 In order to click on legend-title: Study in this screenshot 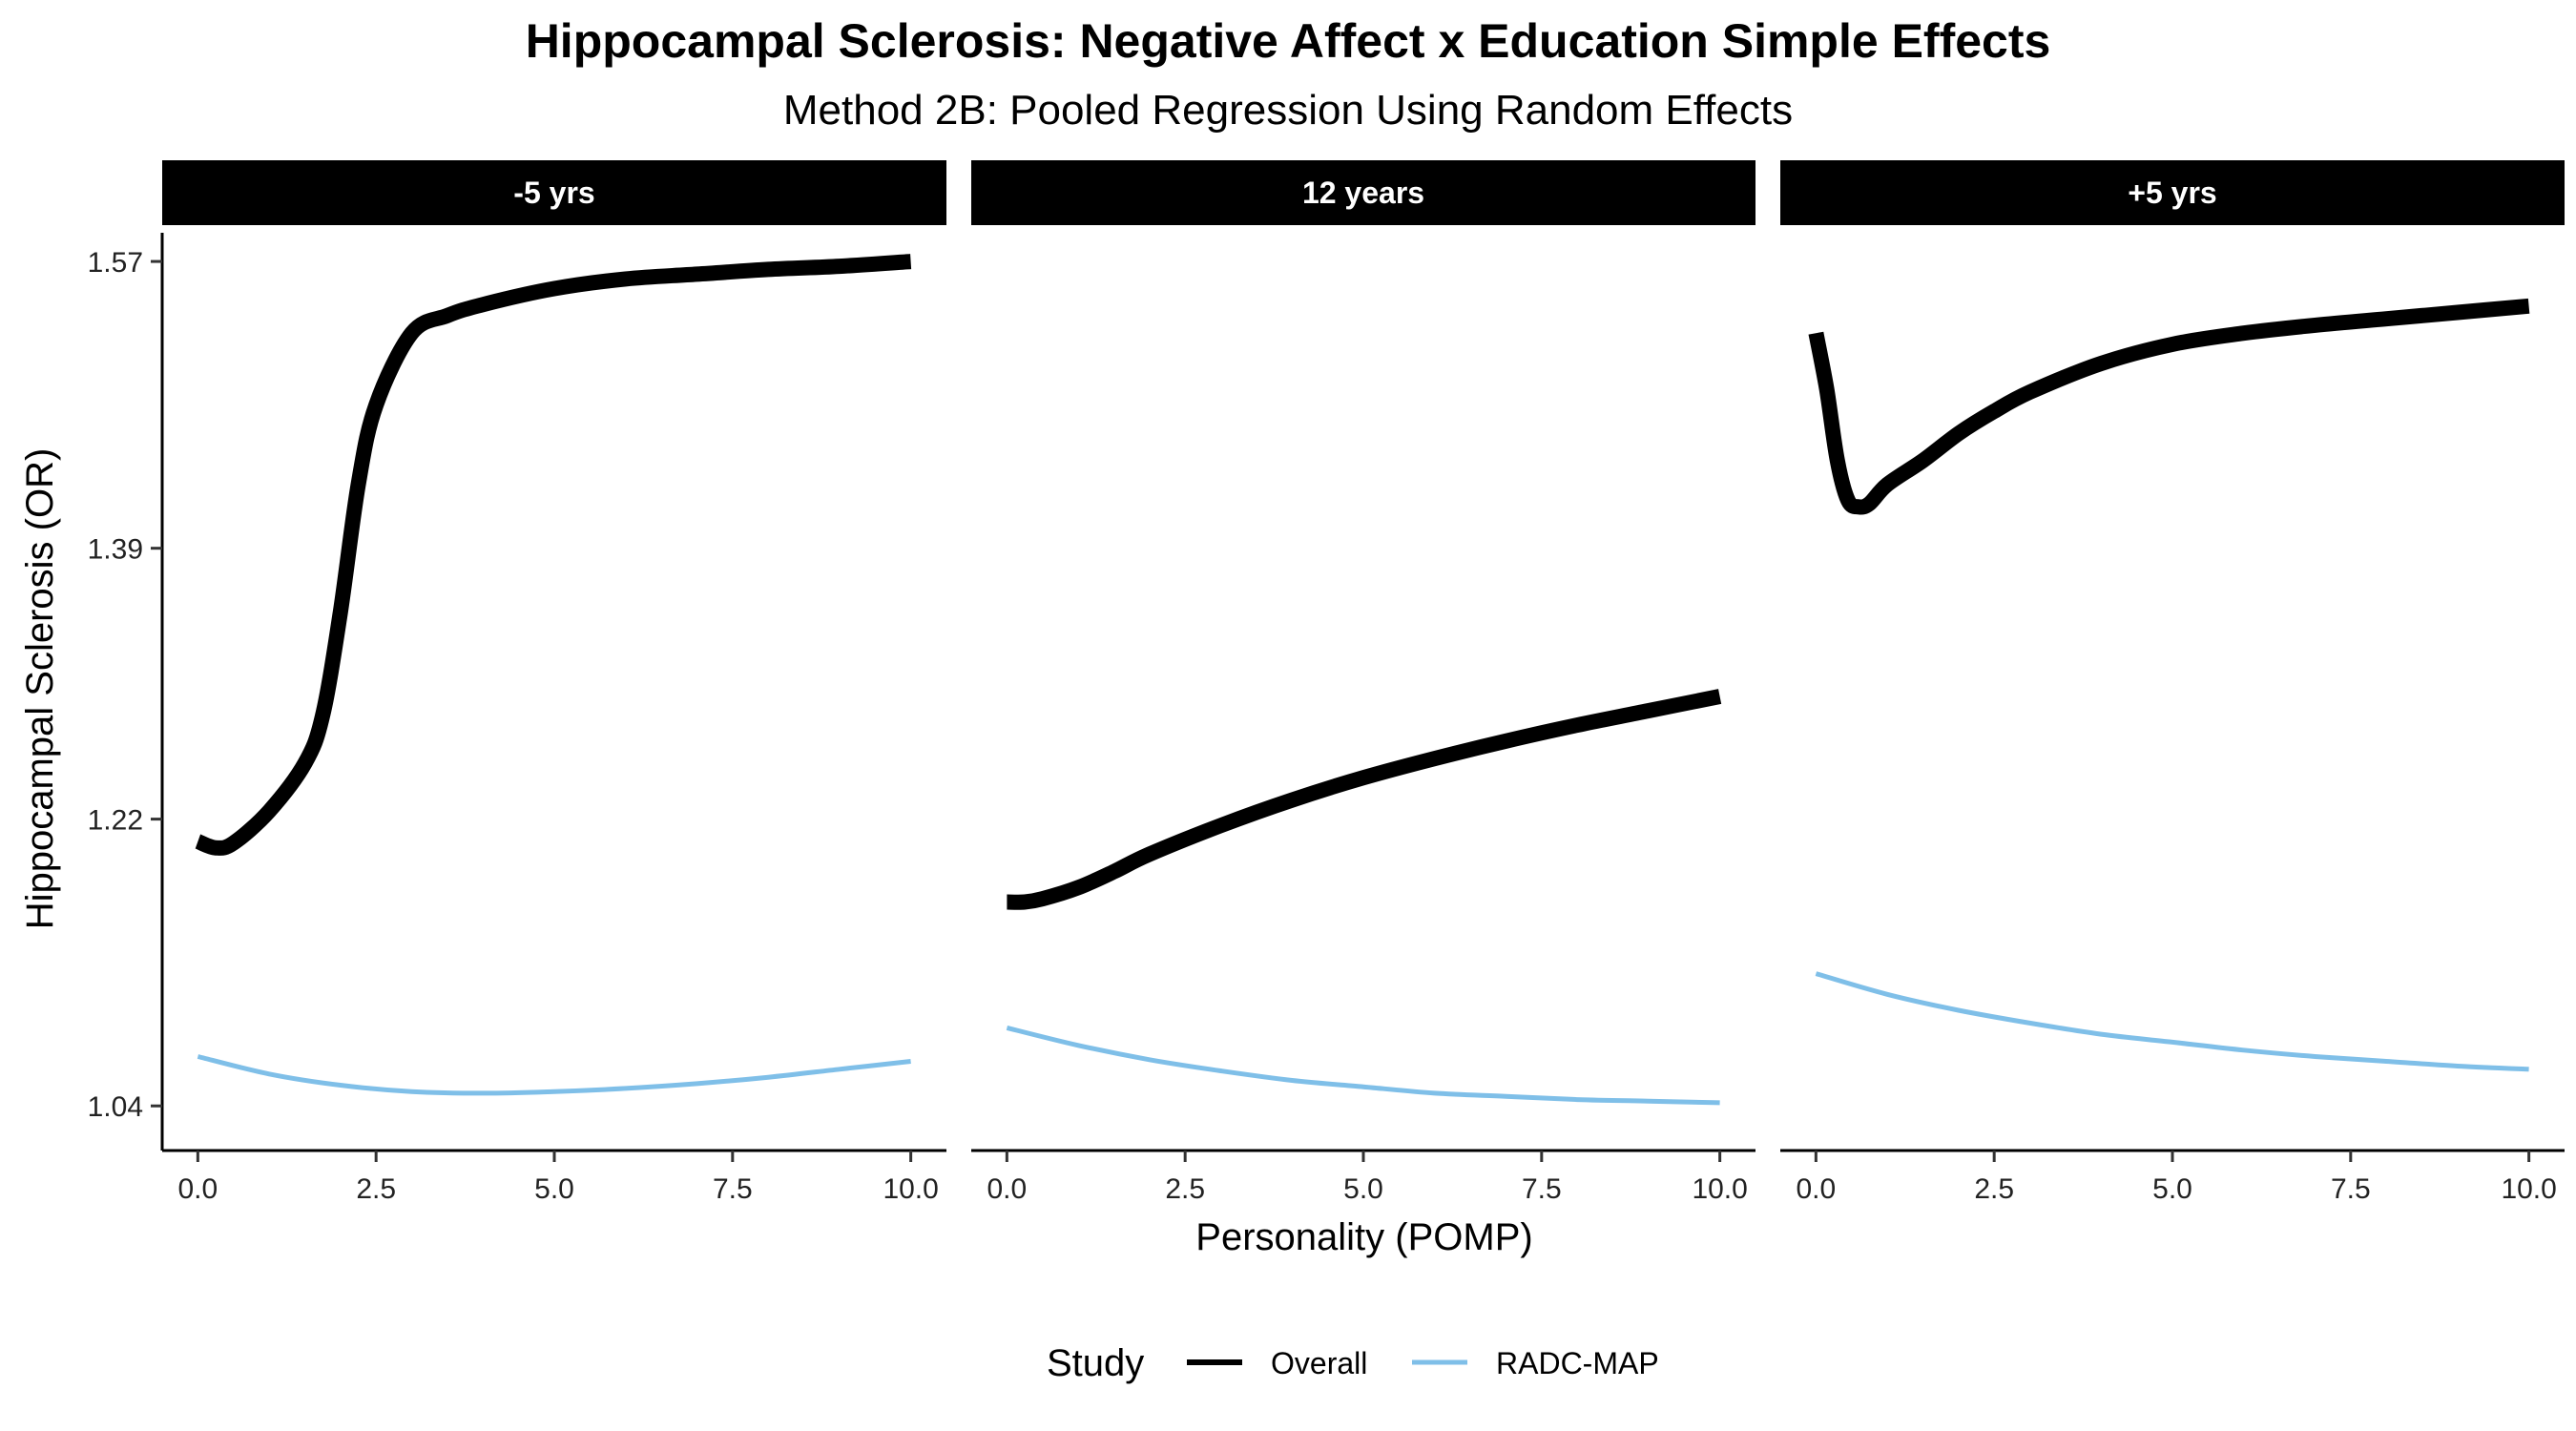, I will do `click(1095, 1363)`.